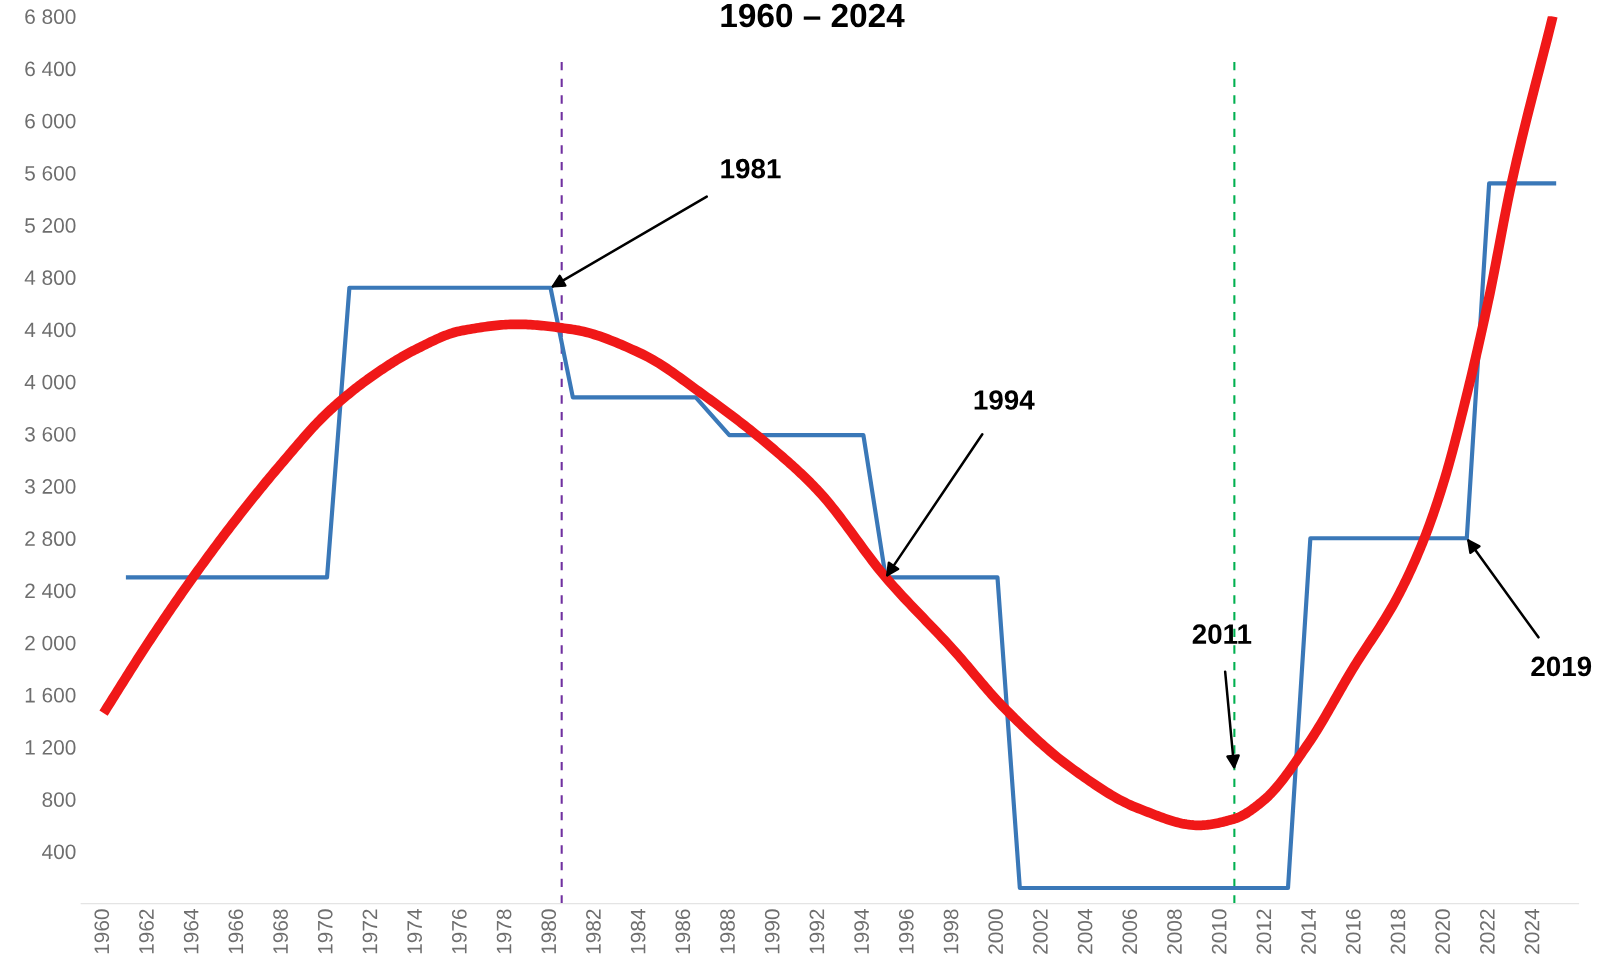  What do you see at coordinates (50, 330) in the screenshot?
I see `y-tick-label: 4 400` at bounding box center [50, 330].